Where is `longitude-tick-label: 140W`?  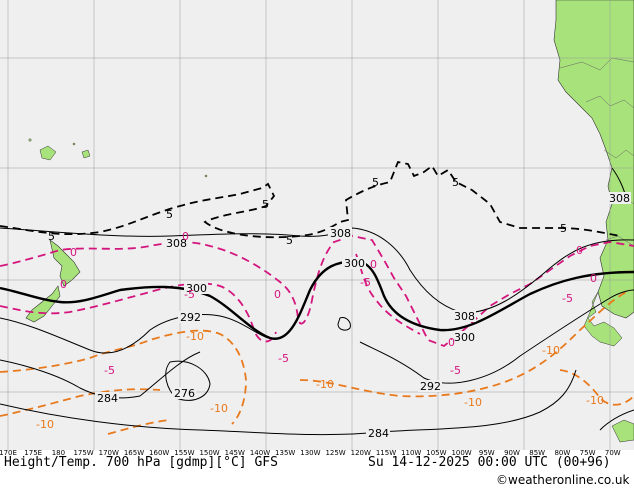
longitude-tick-label: 140W is located at coordinates (260, 453).